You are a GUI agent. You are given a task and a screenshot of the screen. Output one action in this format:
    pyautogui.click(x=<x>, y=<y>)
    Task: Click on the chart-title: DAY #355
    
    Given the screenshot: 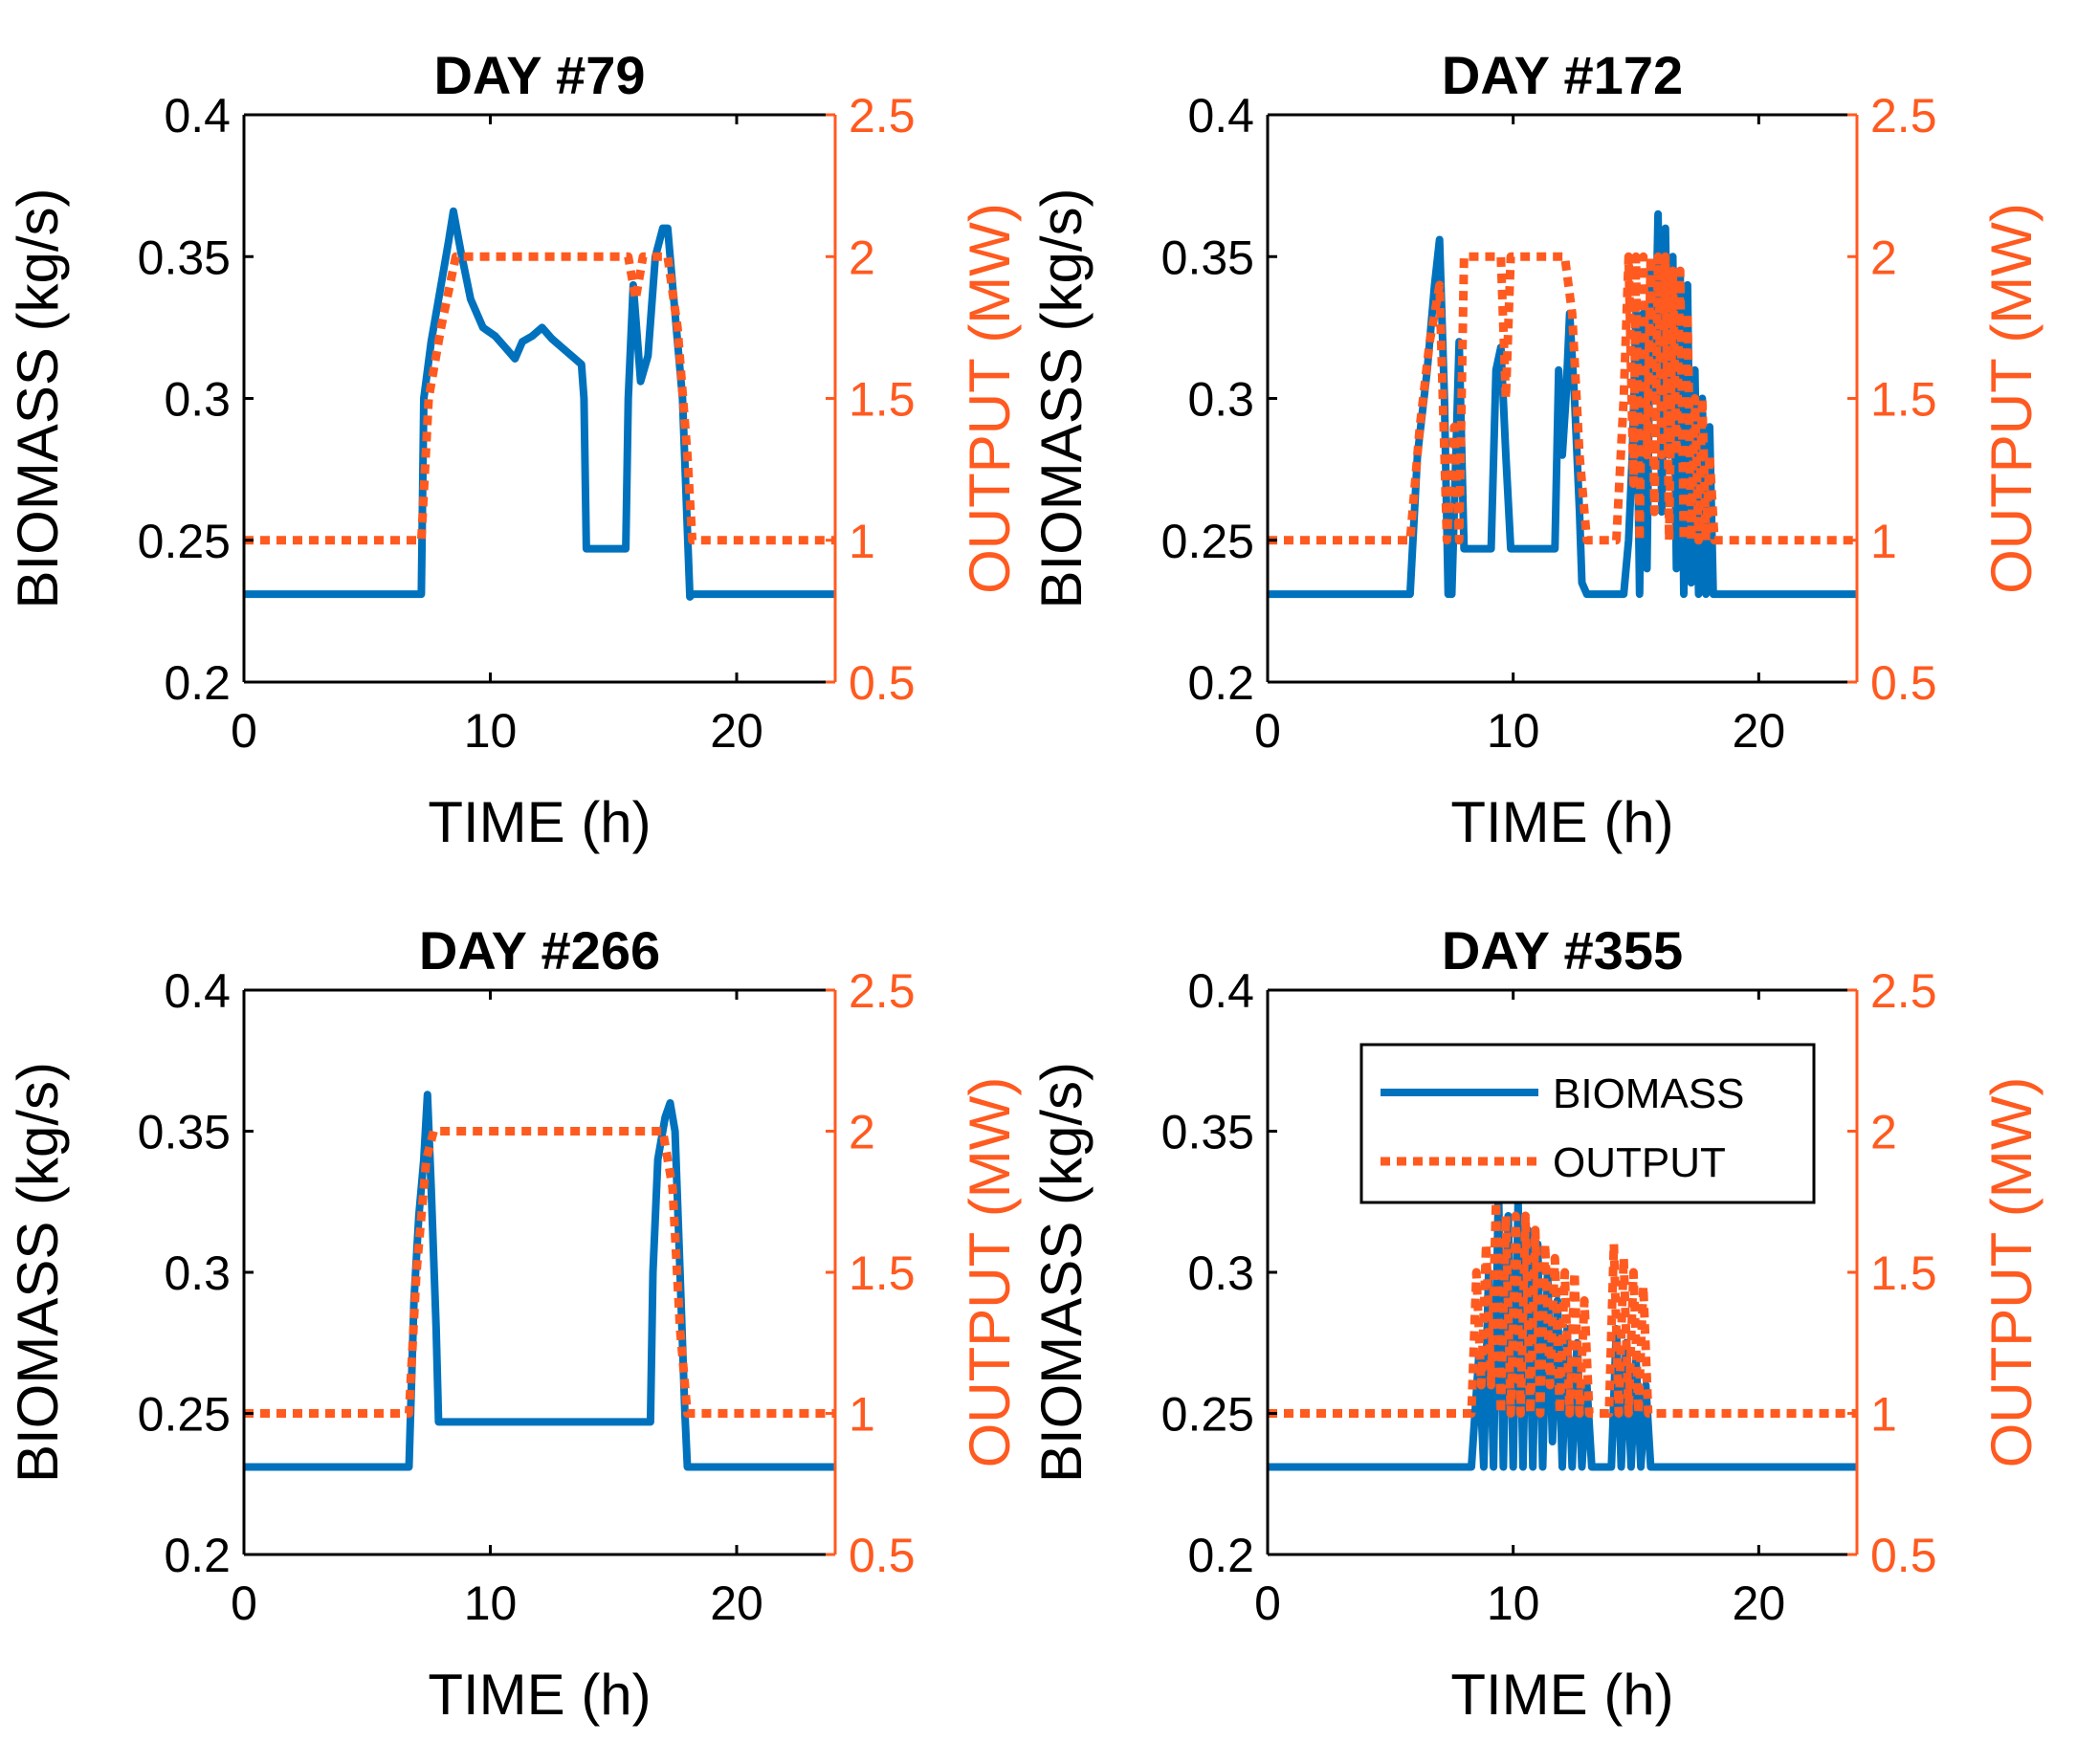 What is the action you would take?
    pyautogui.click(x=1562, y=950)
    